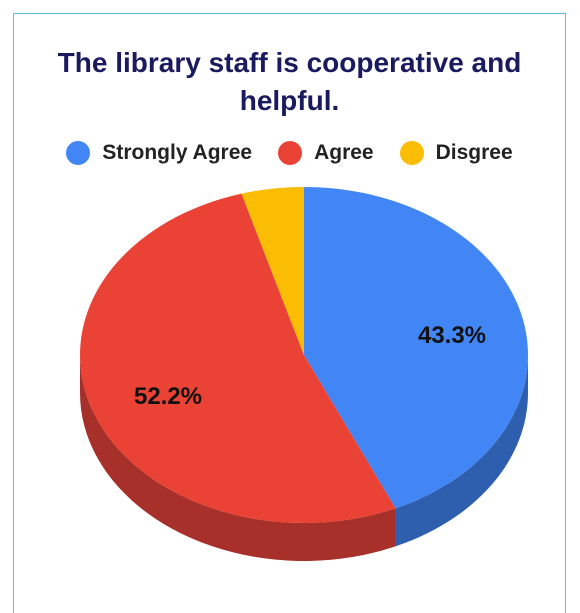 The image size is (580, 613). Describe the element at coordinates (474, 152) in the screenshot. I see `legend-label-disgree: Disgree` at that location.